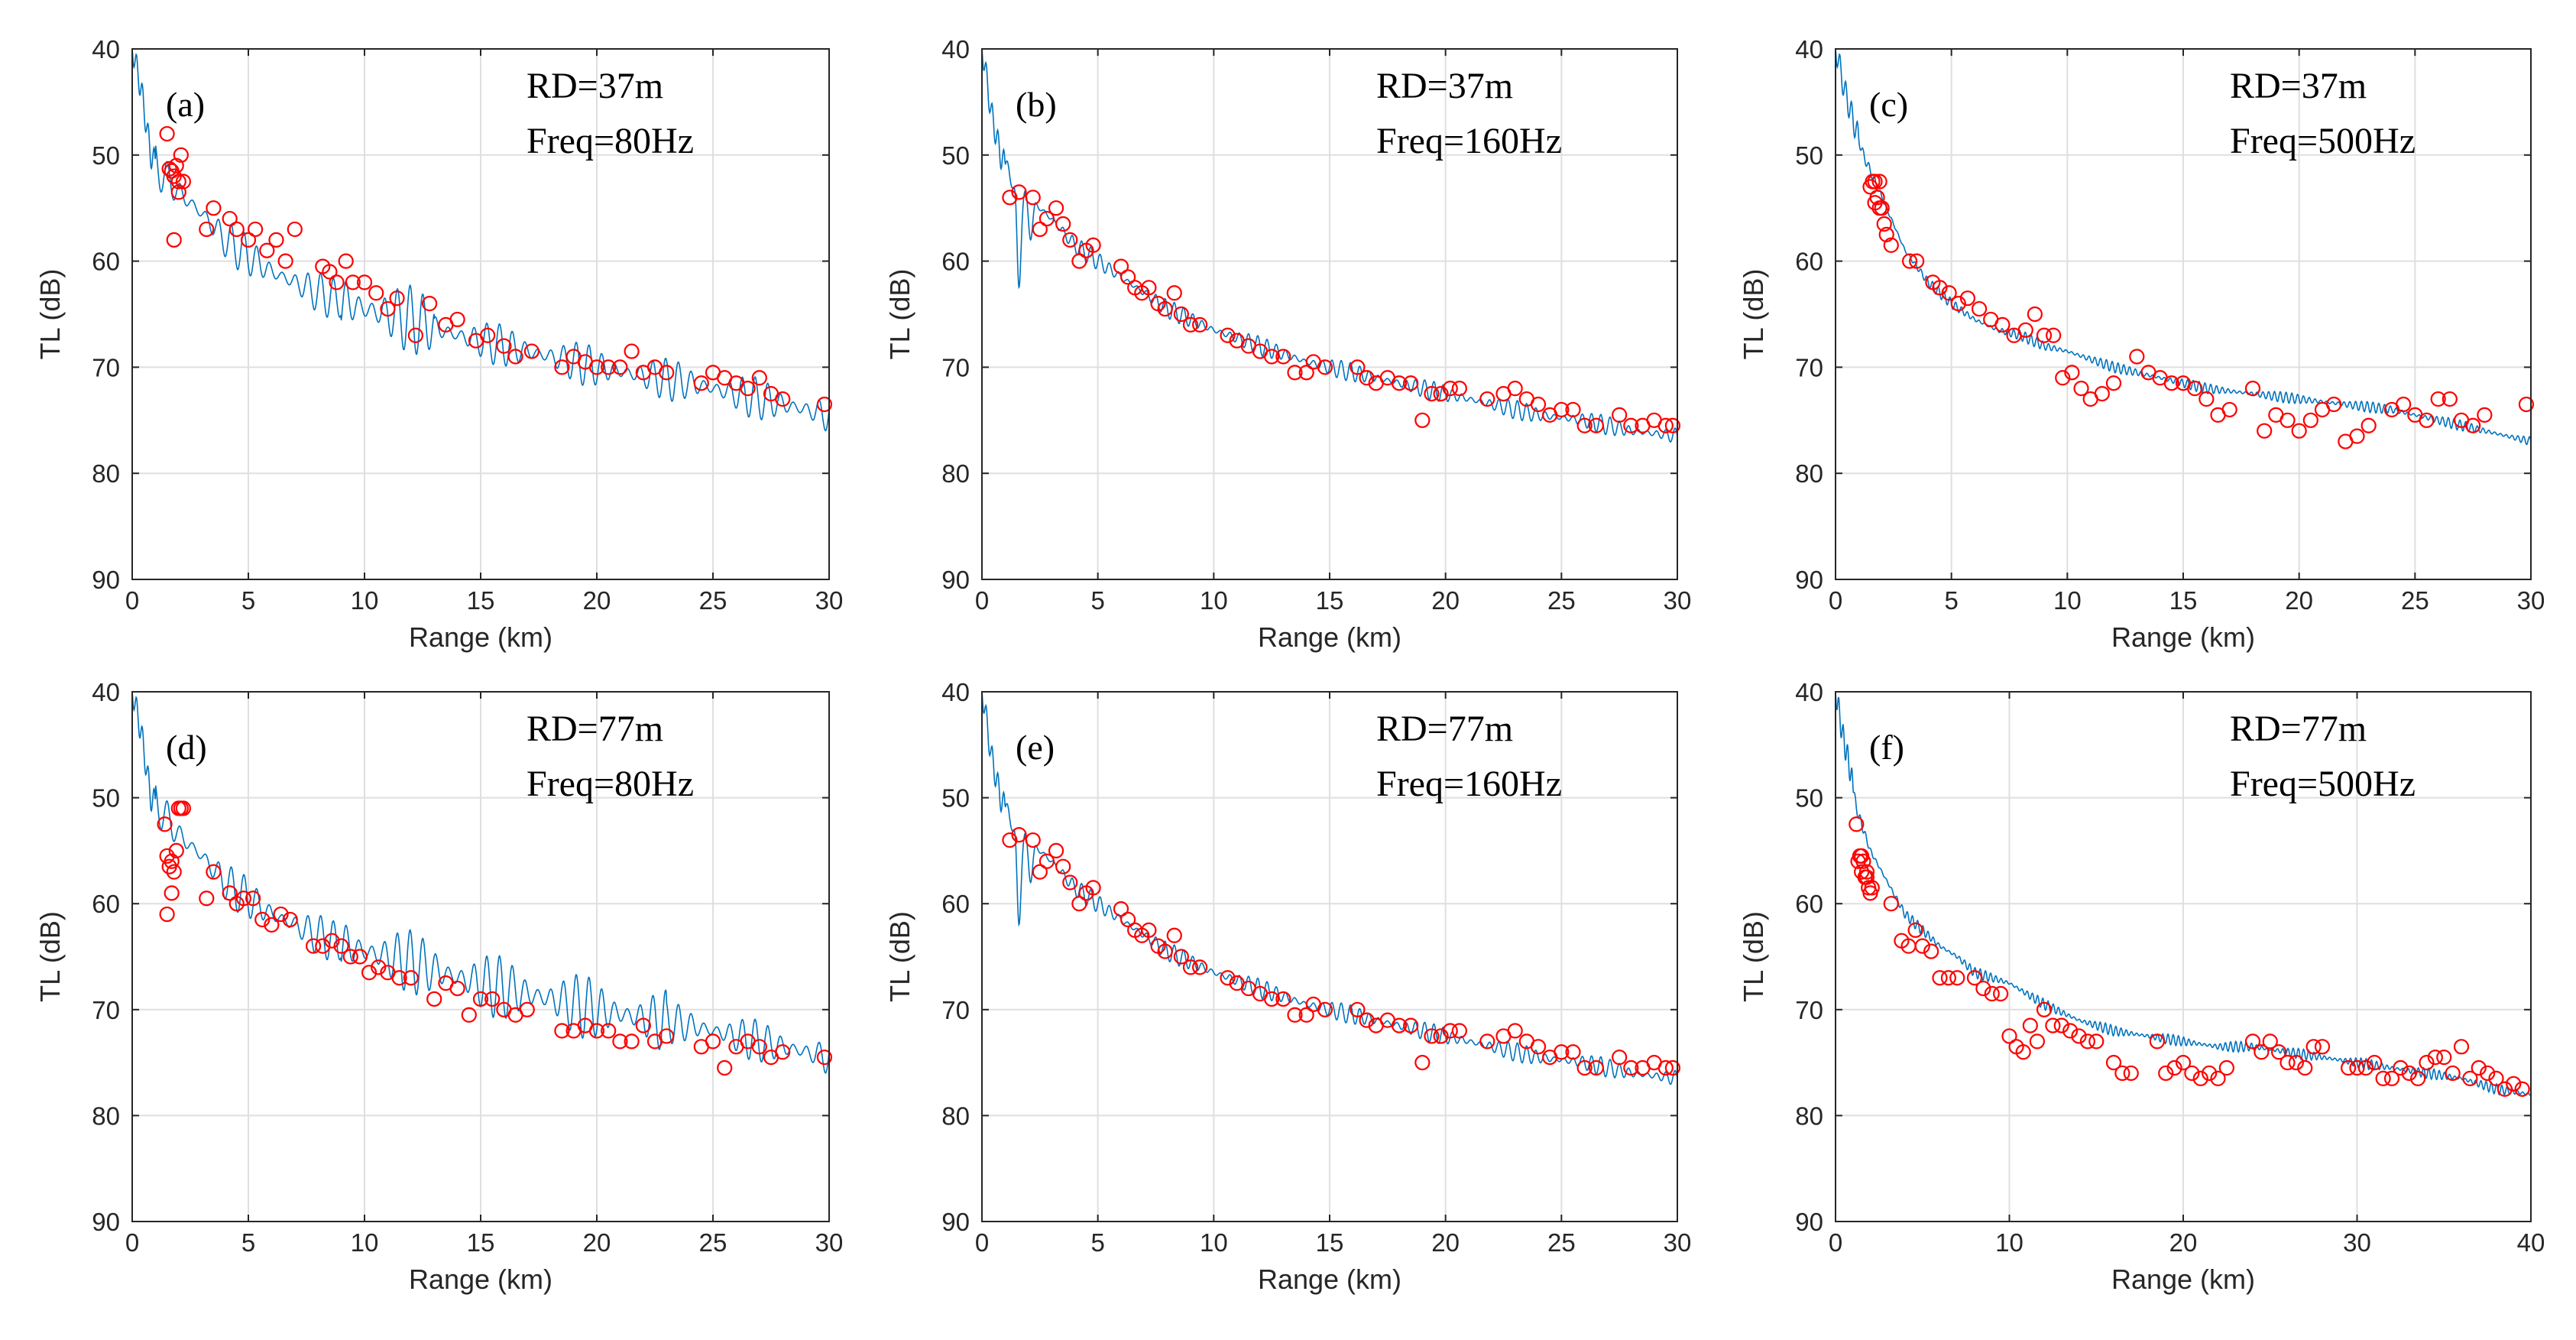 The width and height of the screenshot is (2576, 1340). I want to click on y-tick-label: 50, so click(955, 155).